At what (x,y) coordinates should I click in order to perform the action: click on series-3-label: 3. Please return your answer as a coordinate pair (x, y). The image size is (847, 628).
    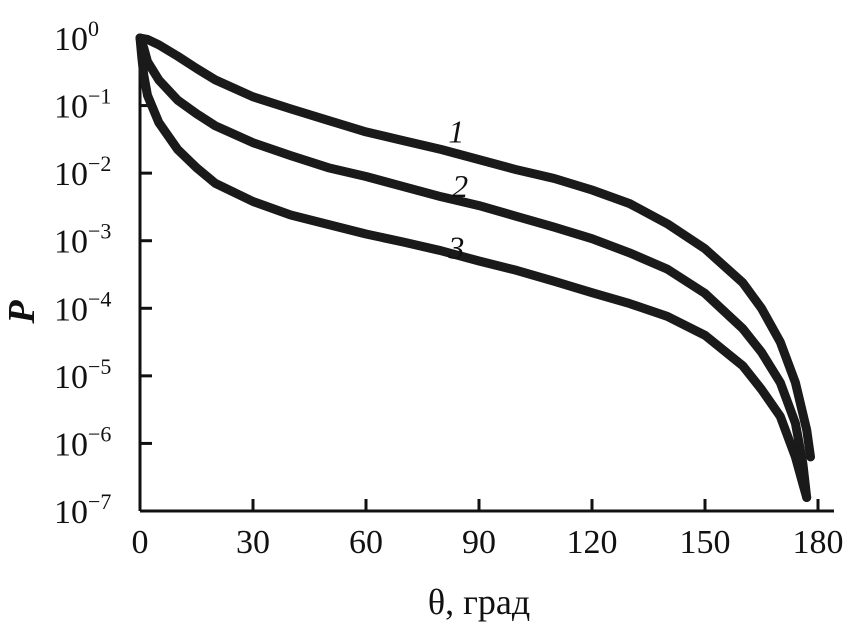
    Looking at the image, I should click on (455, 247).